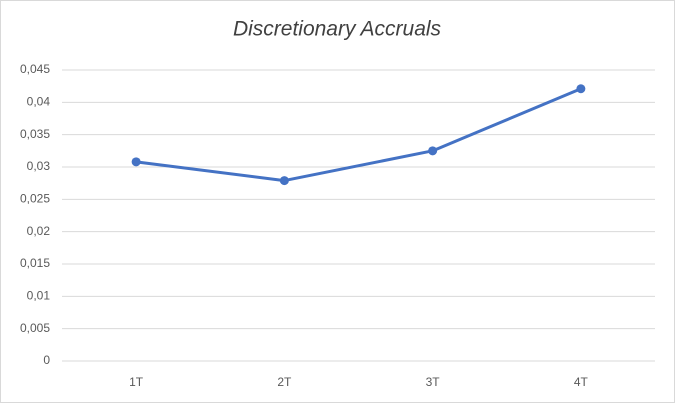  Describe the element at coordinates (35, 328) in the screenshot. I see `y-tick-label: 0,005` at that location.